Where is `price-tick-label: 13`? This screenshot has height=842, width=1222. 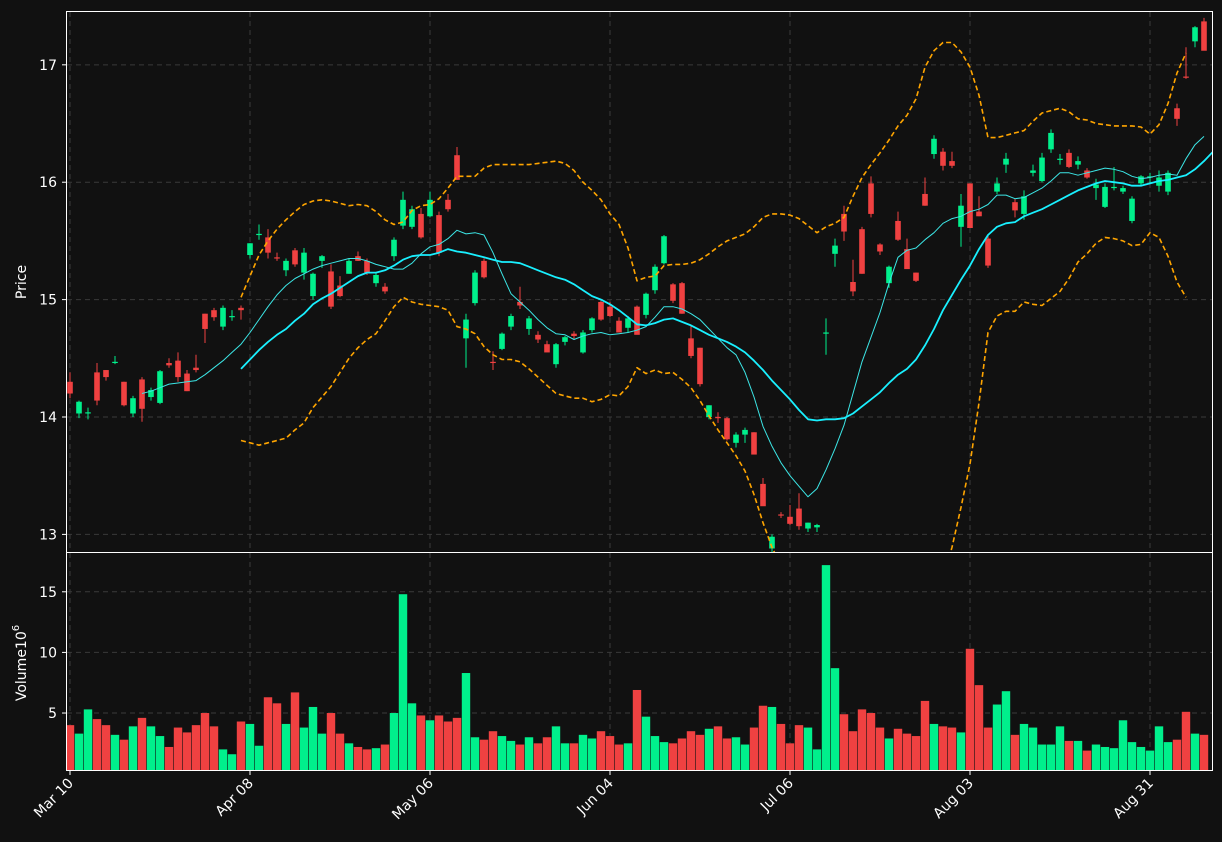 price-tick-label: 13 is located at coordinates (48, 535).